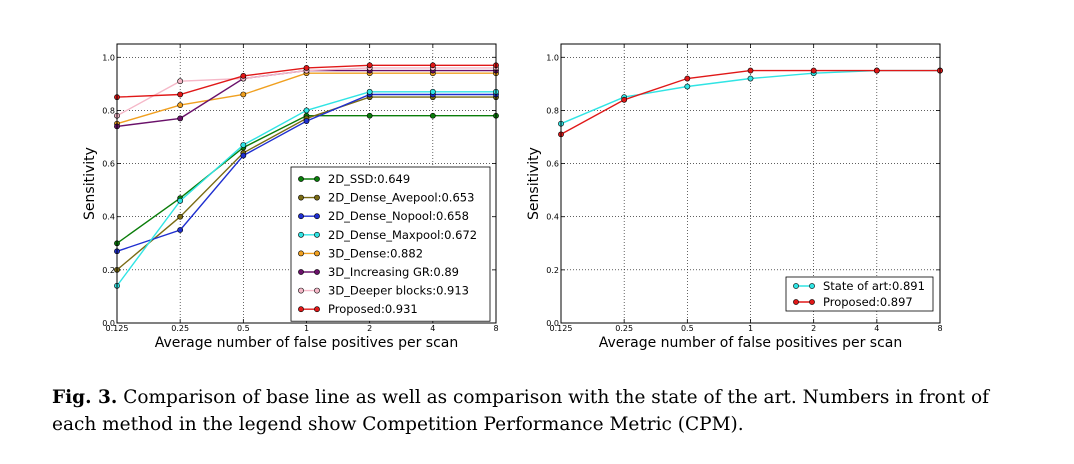  Describe the element at coordinates (868, 302) in the screenshot. I see `legend-entry-label: Proposed:0.897` at that location.